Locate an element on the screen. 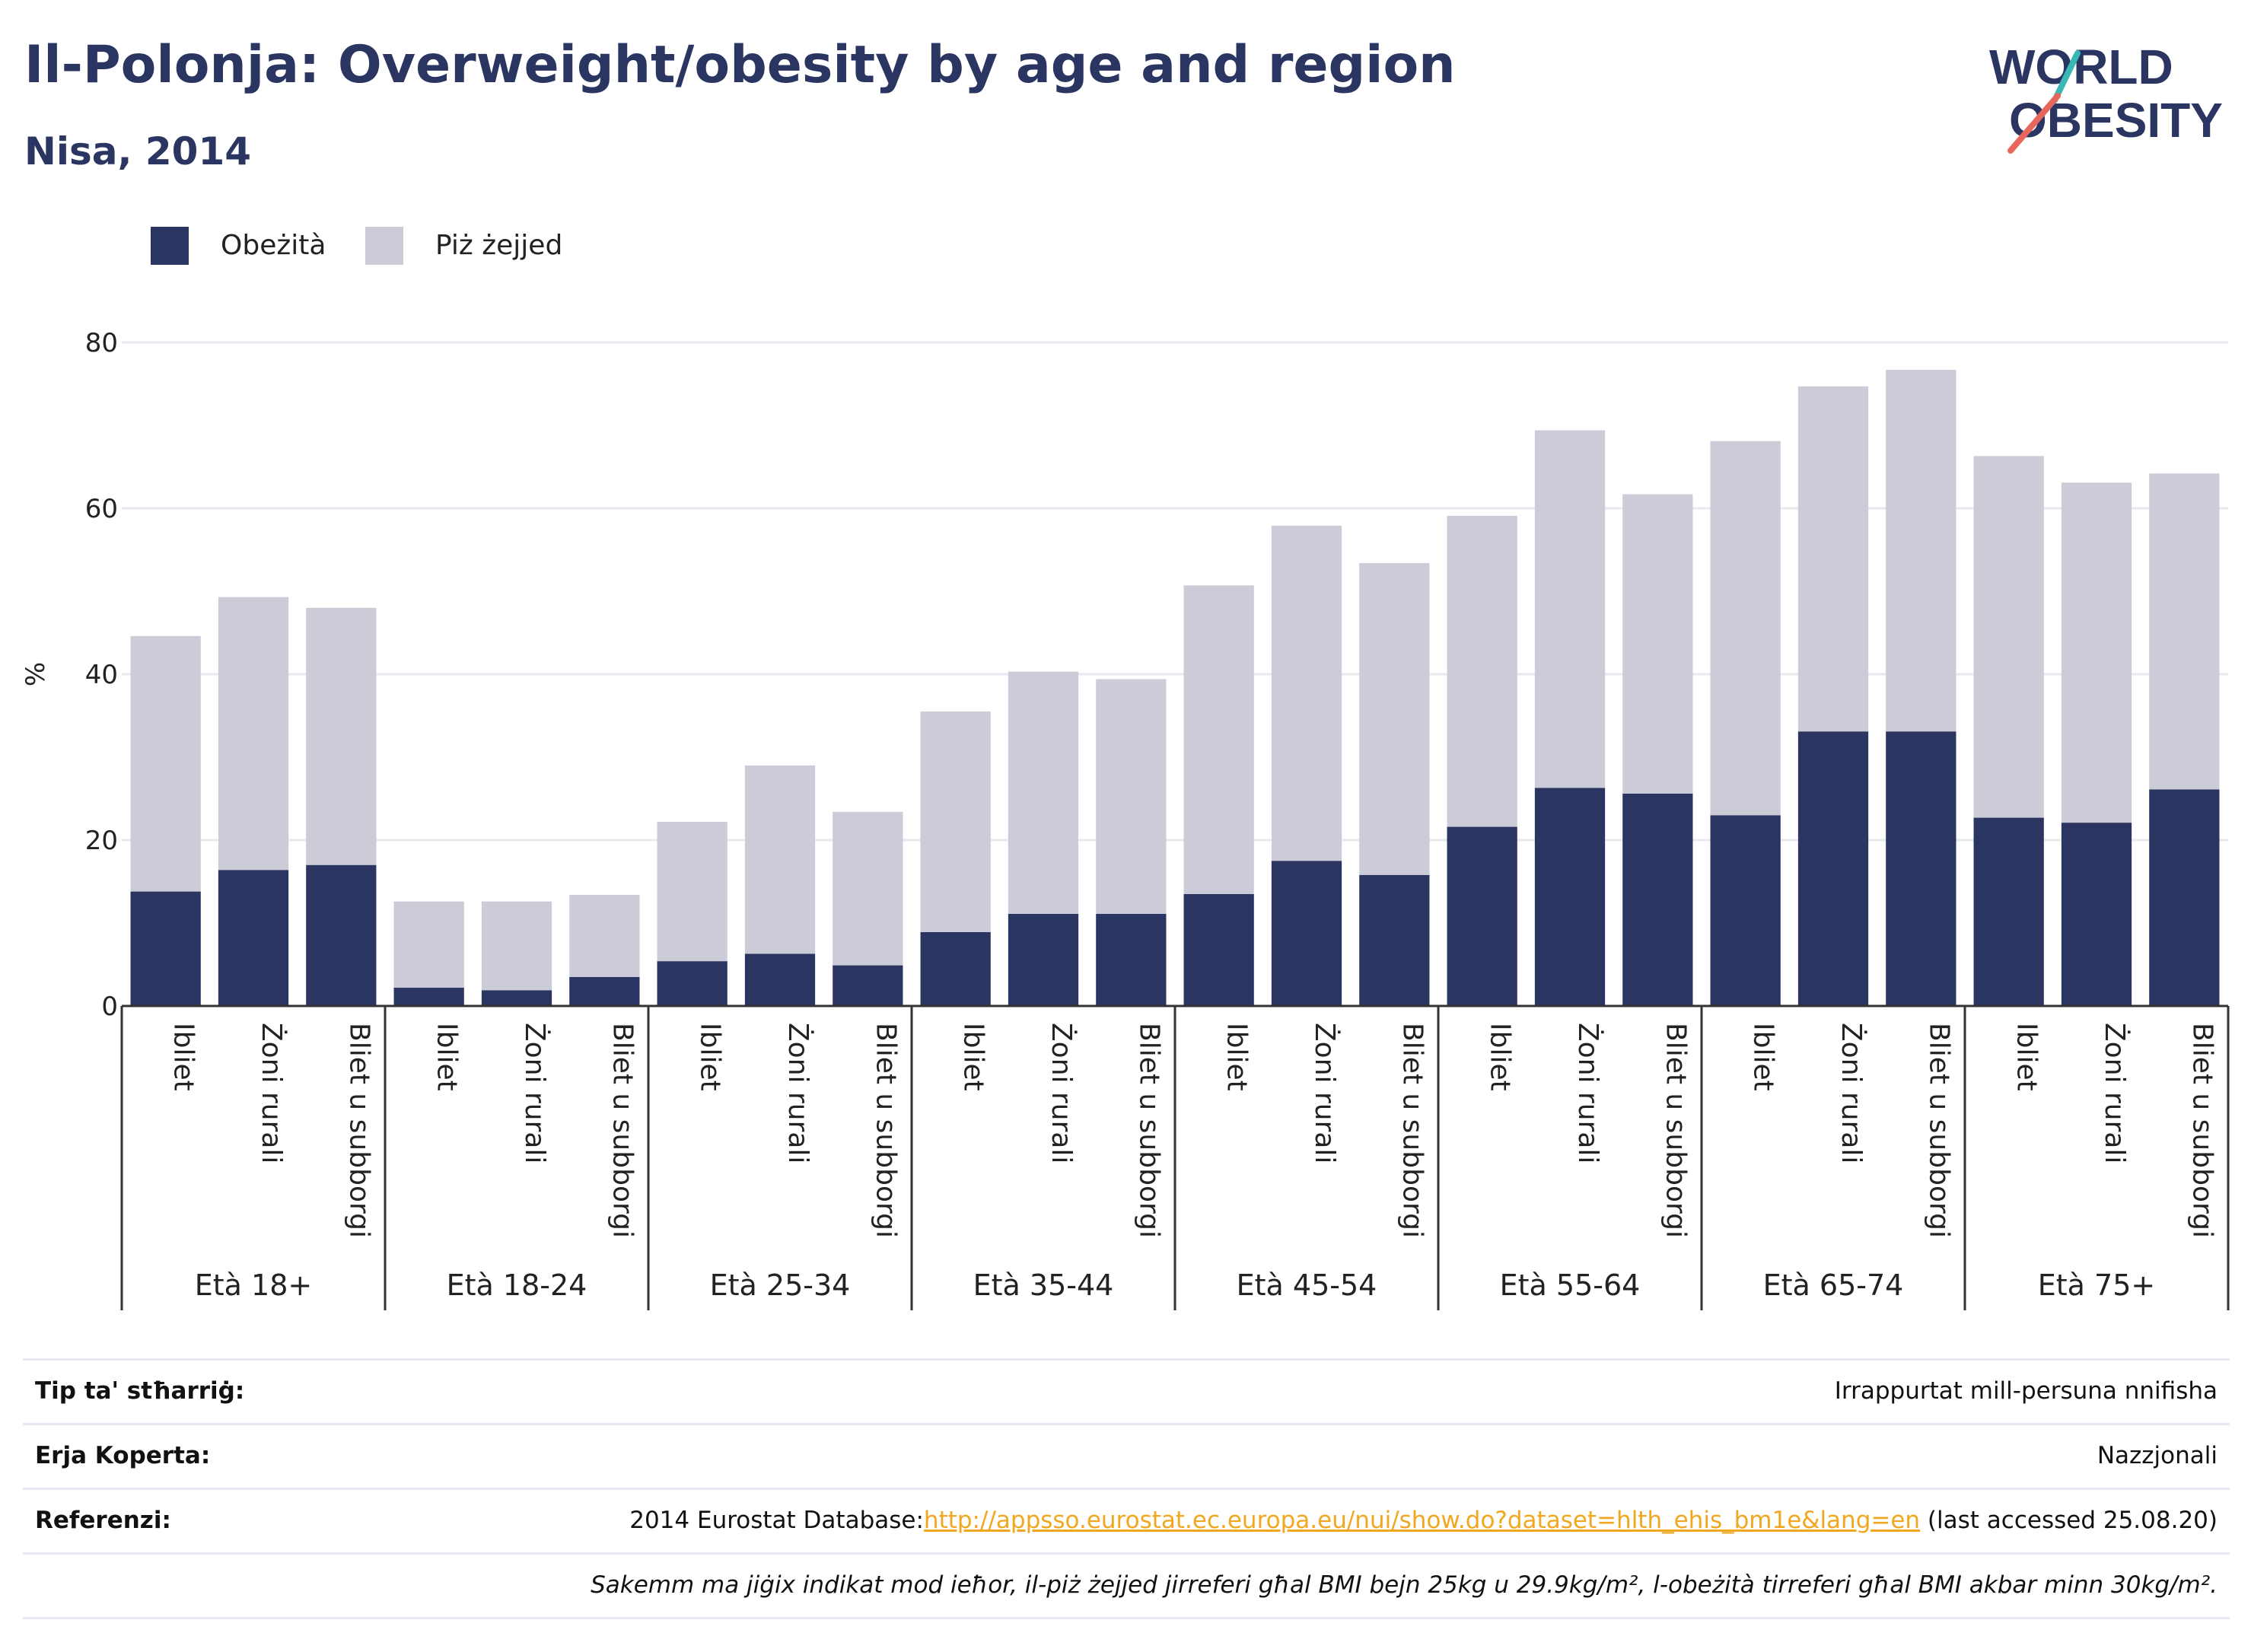 This screenshot has width=2251, height=1652. footer-key-references: Referenzi: is located at coordinates (103, 1520).